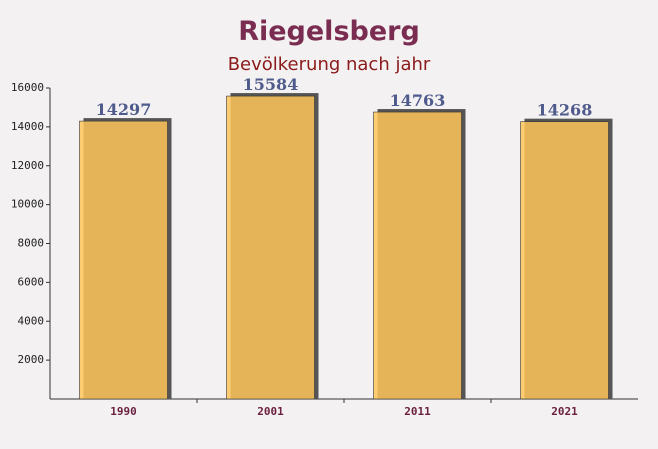 This screenshot has width=658, height=449. What do you see at coordinates (27, 165) in the screenshot?
I see `y-tick-label: 12000` at bounding box center [27, 165].